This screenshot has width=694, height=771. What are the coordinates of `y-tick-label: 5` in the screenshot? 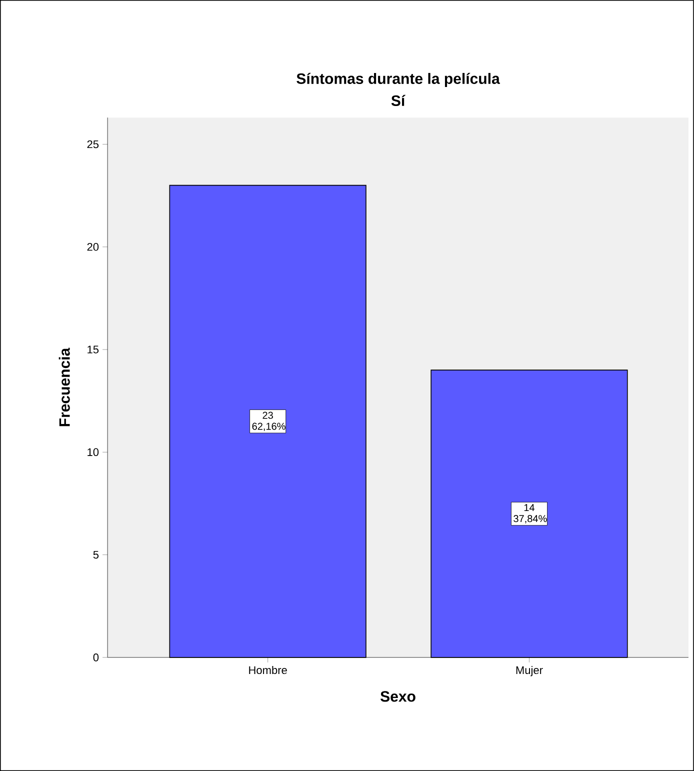 It's located at (96, 554).